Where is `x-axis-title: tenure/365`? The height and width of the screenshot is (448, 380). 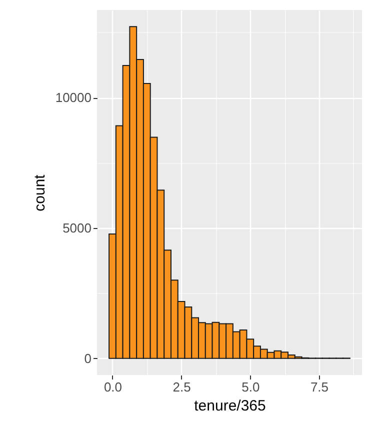 x-axis-title: tenure/365 is located at coordinates (230, 406).